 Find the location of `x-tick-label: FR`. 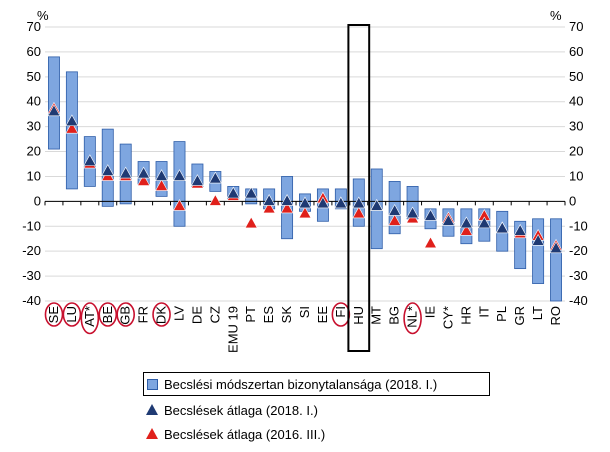

x-tick-label: FR is located at coordinates (143, 314).